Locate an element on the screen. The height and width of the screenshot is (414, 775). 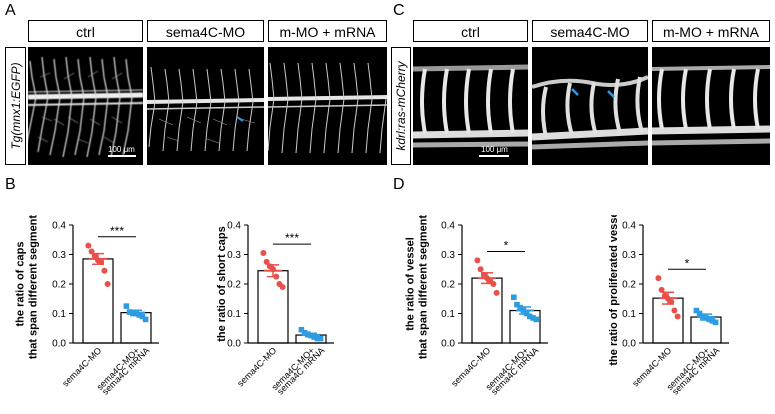
micrograph-a-mmo is located at coordinates (327, 106).